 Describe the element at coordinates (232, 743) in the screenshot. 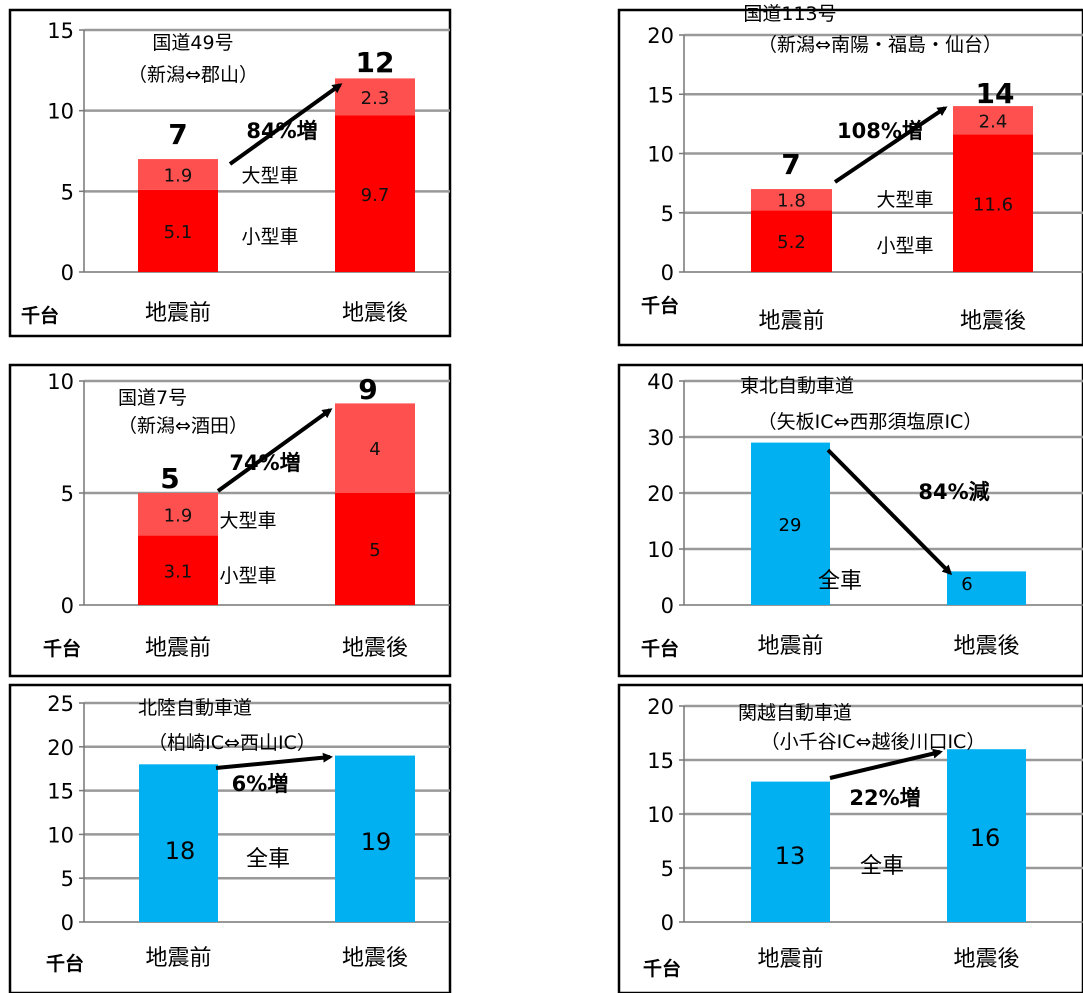

I see `panel-subtitle: （柏崎IC⇔西山IC）` at that location.